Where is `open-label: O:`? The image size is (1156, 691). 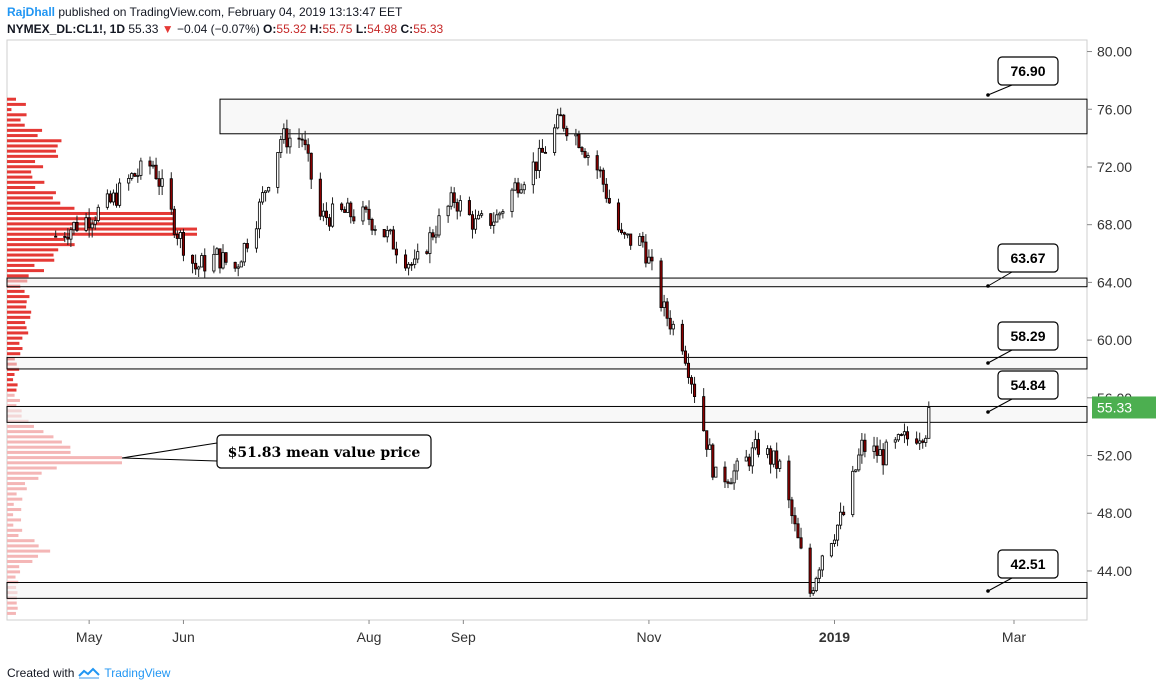
open-label: O: is located at coordinates (270, 29).